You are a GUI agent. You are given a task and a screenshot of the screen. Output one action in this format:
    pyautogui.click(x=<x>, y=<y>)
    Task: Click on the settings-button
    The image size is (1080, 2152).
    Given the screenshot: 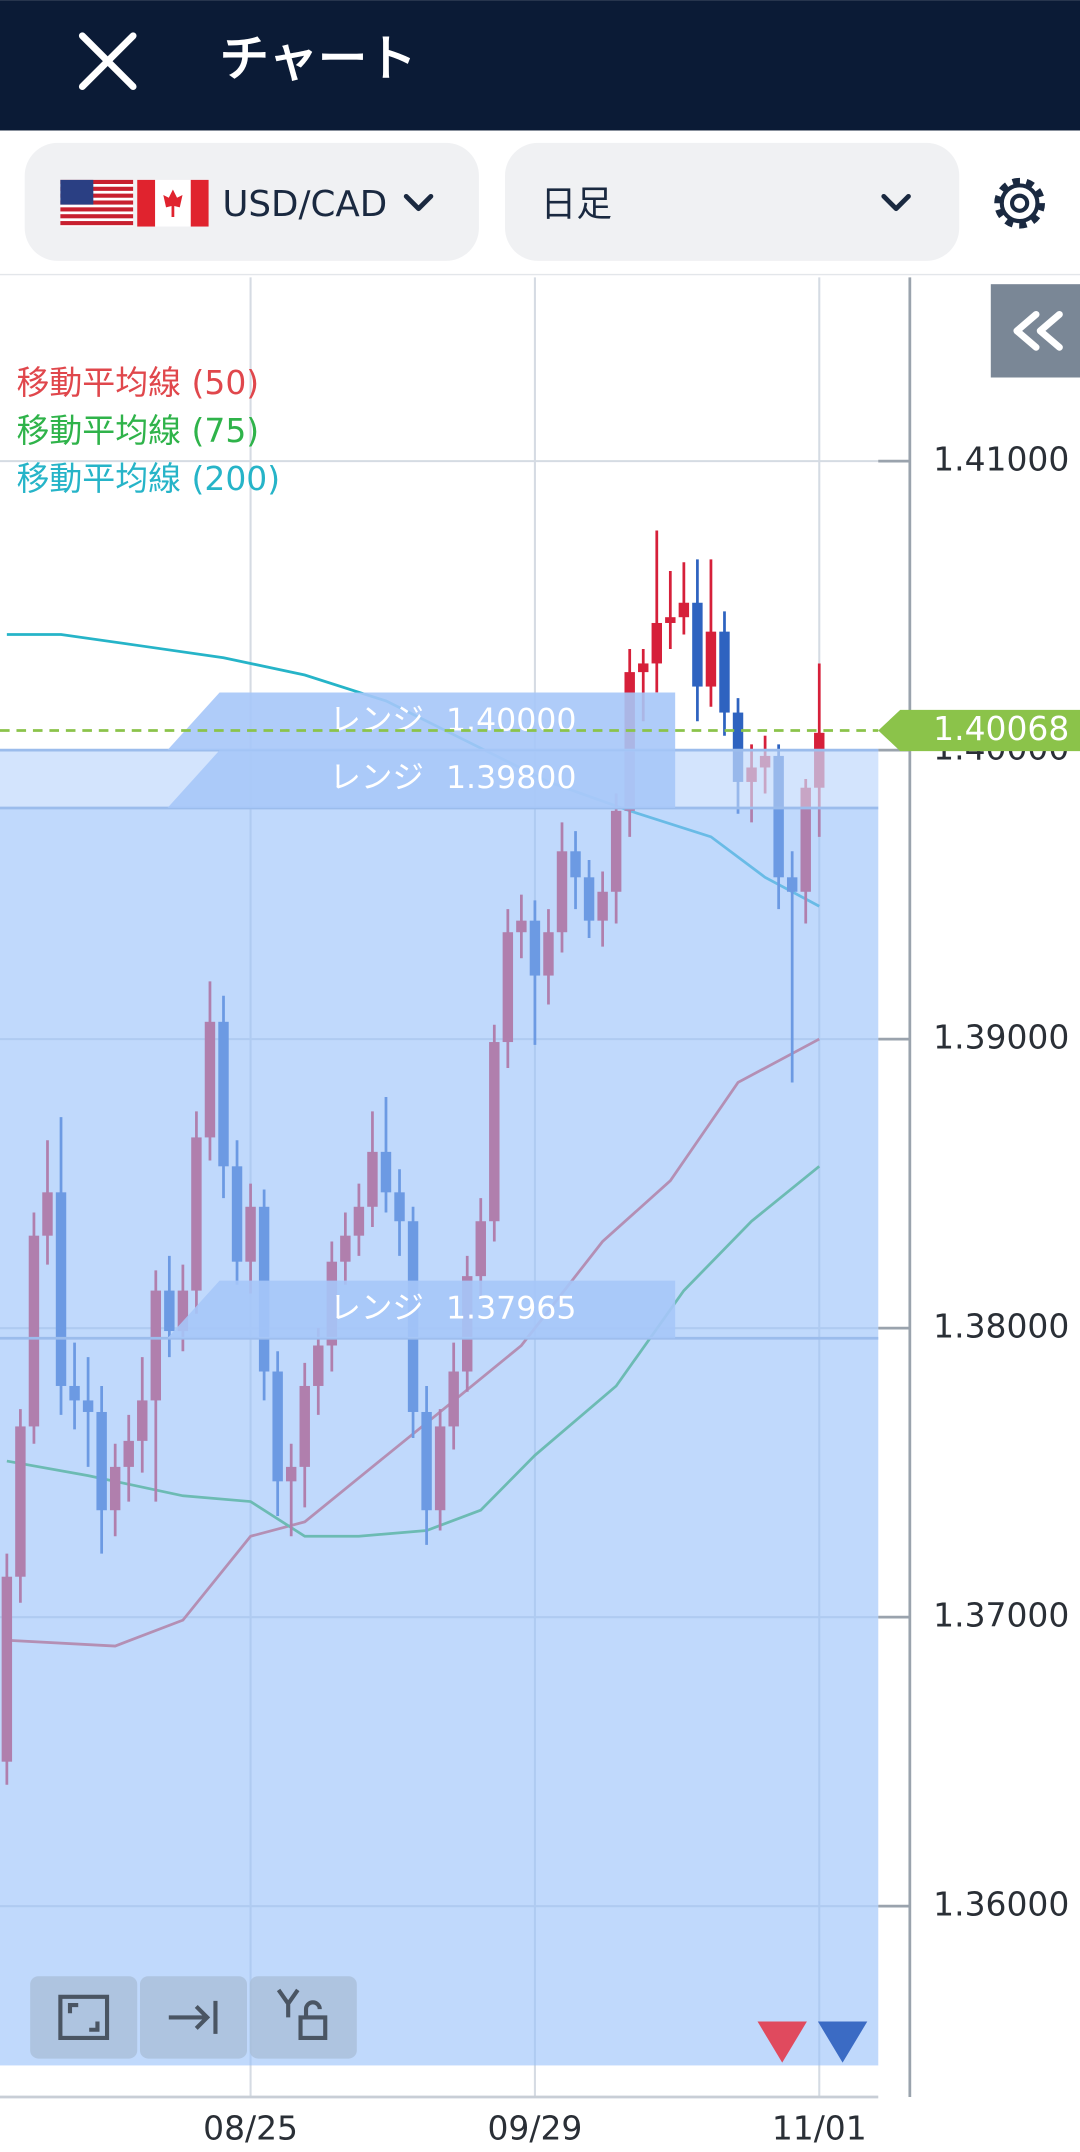 What is the action you would take?
    pyautogui.click(x=1020, y=203)
    